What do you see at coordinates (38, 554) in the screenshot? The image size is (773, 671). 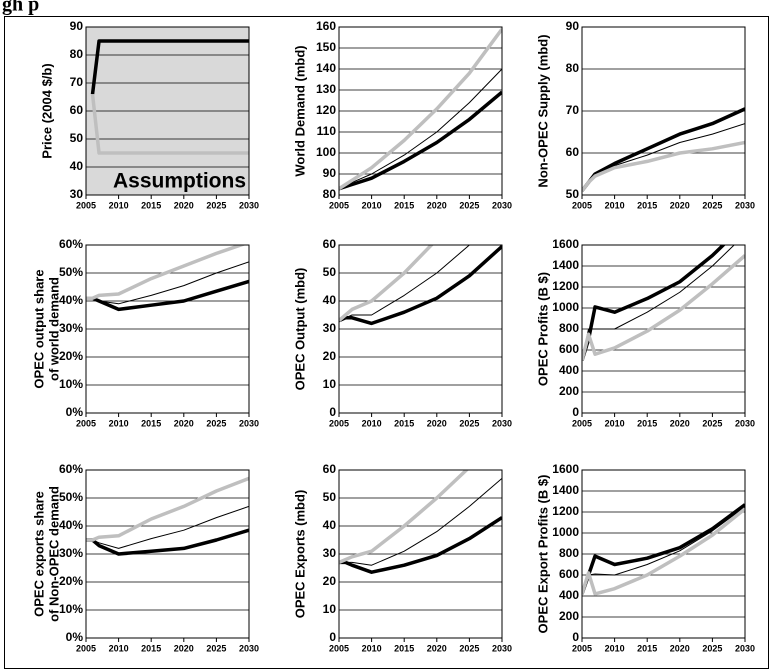 I see `y-axis-label: OPEC exports share` at bounding box center [38, 554].